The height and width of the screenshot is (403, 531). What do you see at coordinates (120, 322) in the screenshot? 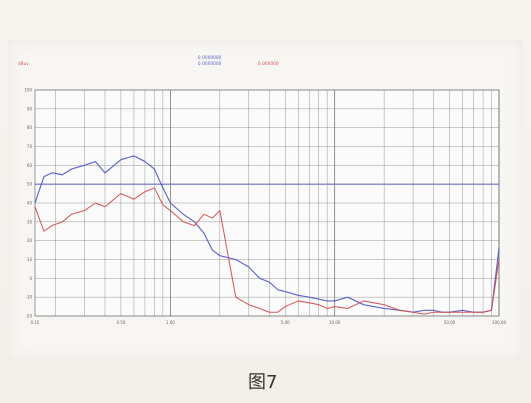
I see `x-tick-label: 0.50` at bounding box center [120, 322].